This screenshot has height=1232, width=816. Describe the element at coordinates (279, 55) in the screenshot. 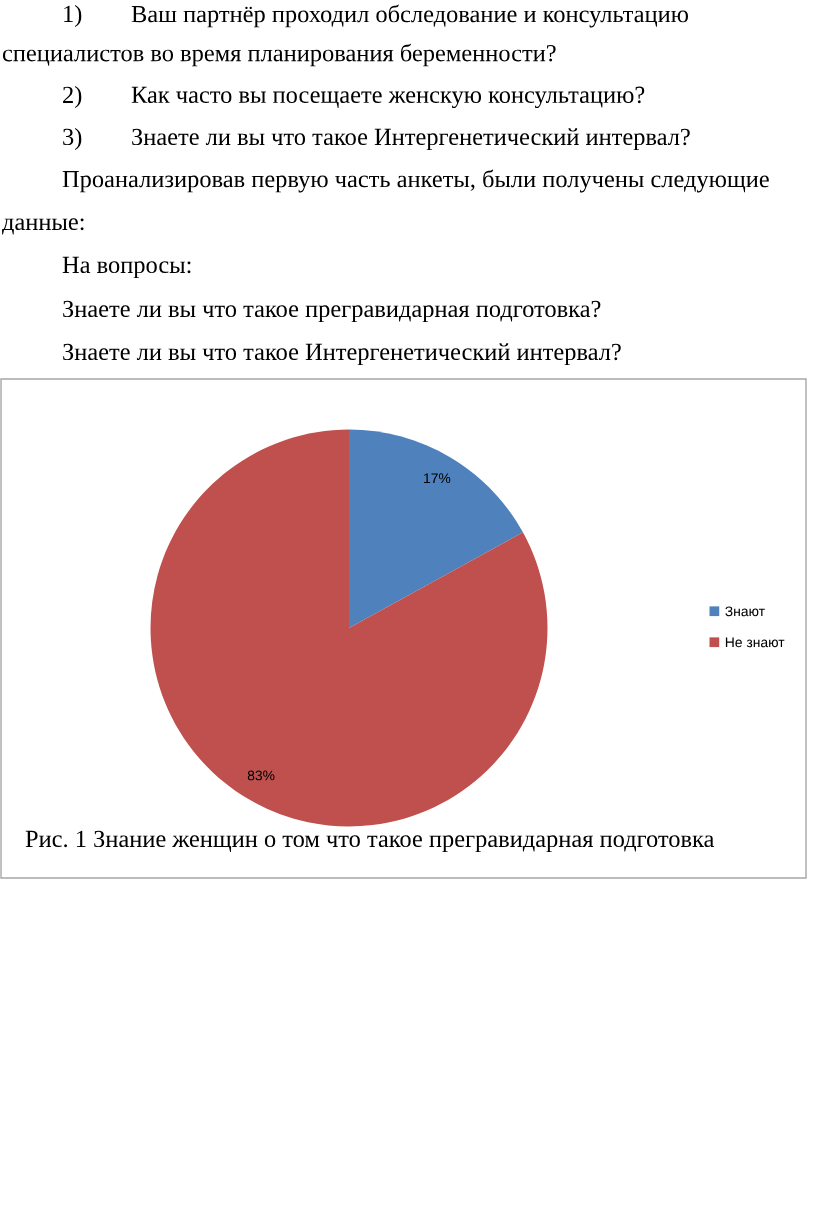

I see `text: специалистов во время планирования беременности?` at that location.